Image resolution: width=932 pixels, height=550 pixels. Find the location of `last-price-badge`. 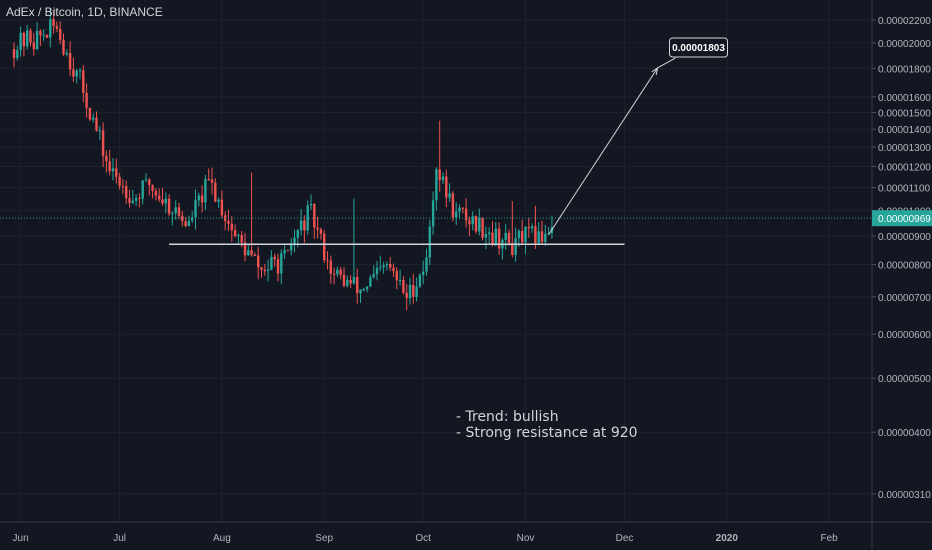

last-price-badge is located at coordinates (902, 218).